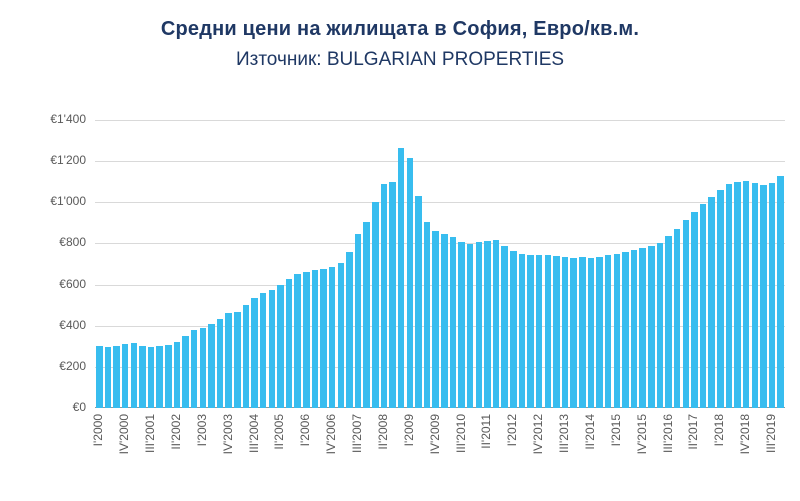 Image resolution: width=800 pixels, height=501 pixels. Describe the element at coordinates (573, 333) in the screenshot. I see `bar-IV'2013` at that location.